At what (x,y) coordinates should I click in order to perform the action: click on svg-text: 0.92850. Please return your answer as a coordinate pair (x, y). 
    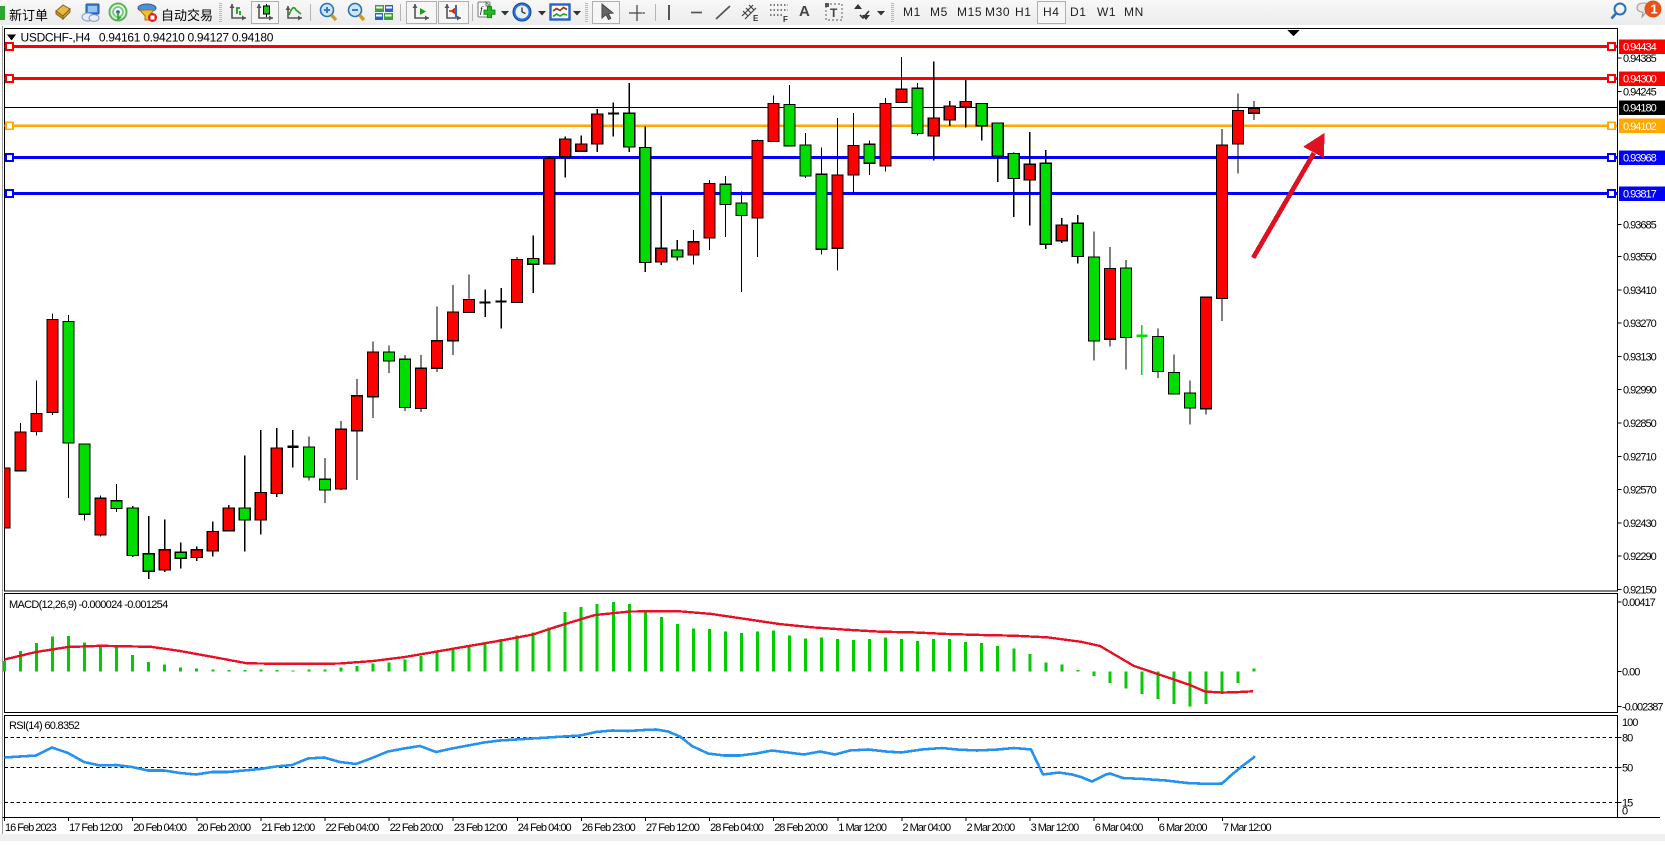
    Looking at the image, I should click on (1640, 424).